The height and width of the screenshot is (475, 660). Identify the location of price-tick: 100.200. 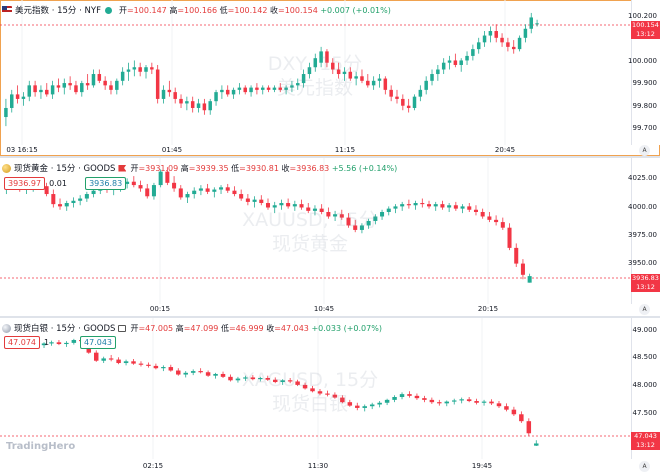
(642, 16).